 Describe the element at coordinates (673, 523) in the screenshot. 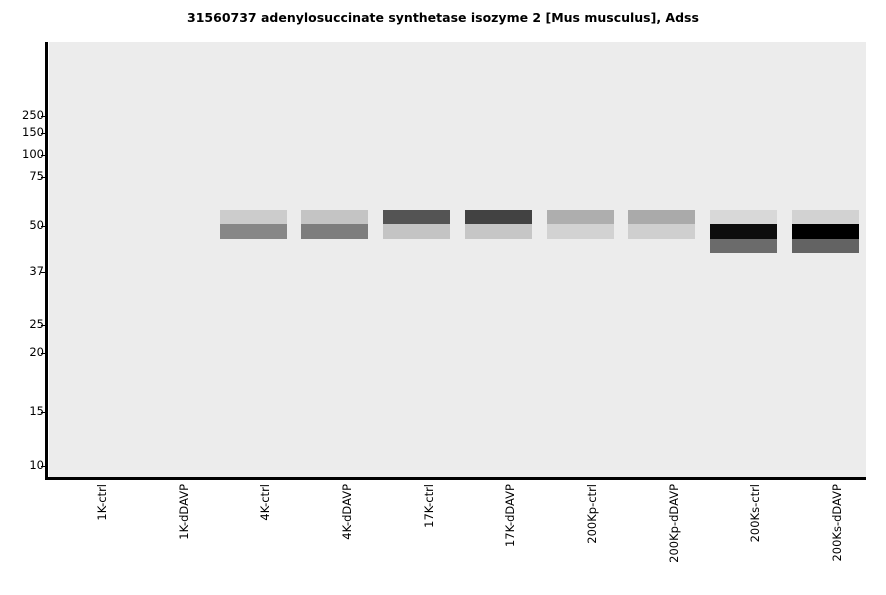

I see `x-tick-label: 200Kp-dDAVP` at that location.